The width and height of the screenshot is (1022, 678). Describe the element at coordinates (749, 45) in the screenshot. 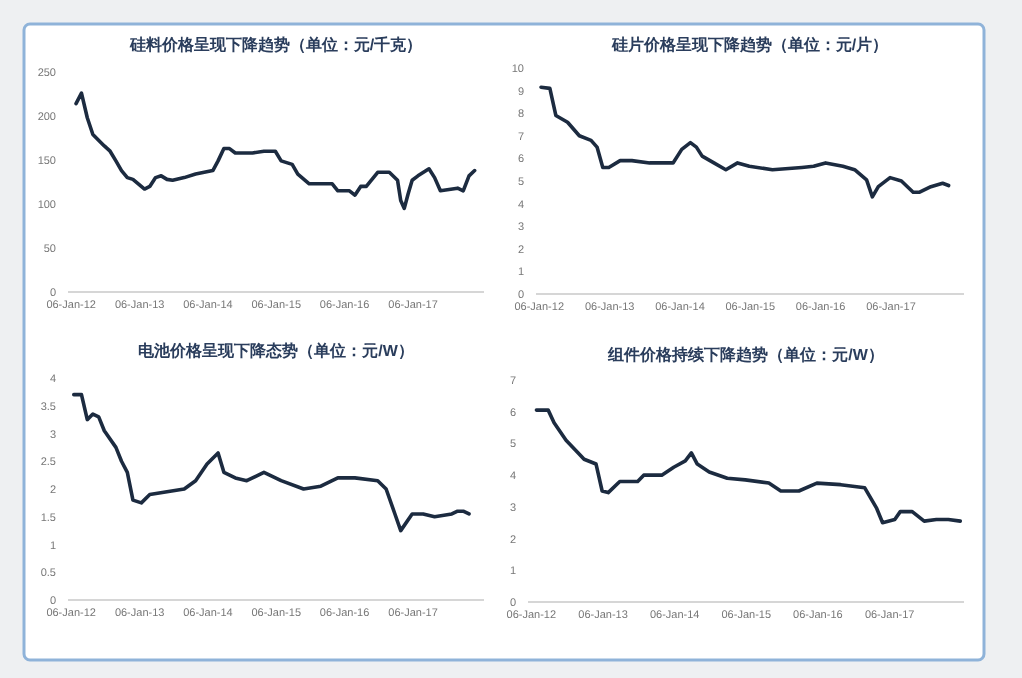

I see `chart-title: 硅片价格呈现下降趋势（单位：元/片）` at that location.